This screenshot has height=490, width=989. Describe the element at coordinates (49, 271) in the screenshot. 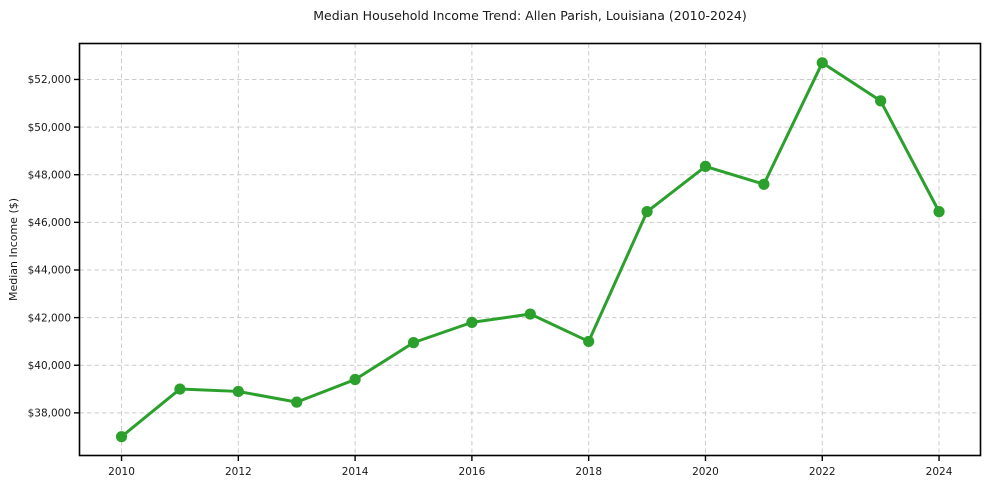

I see `y-tick-label: $44,000` at that location.